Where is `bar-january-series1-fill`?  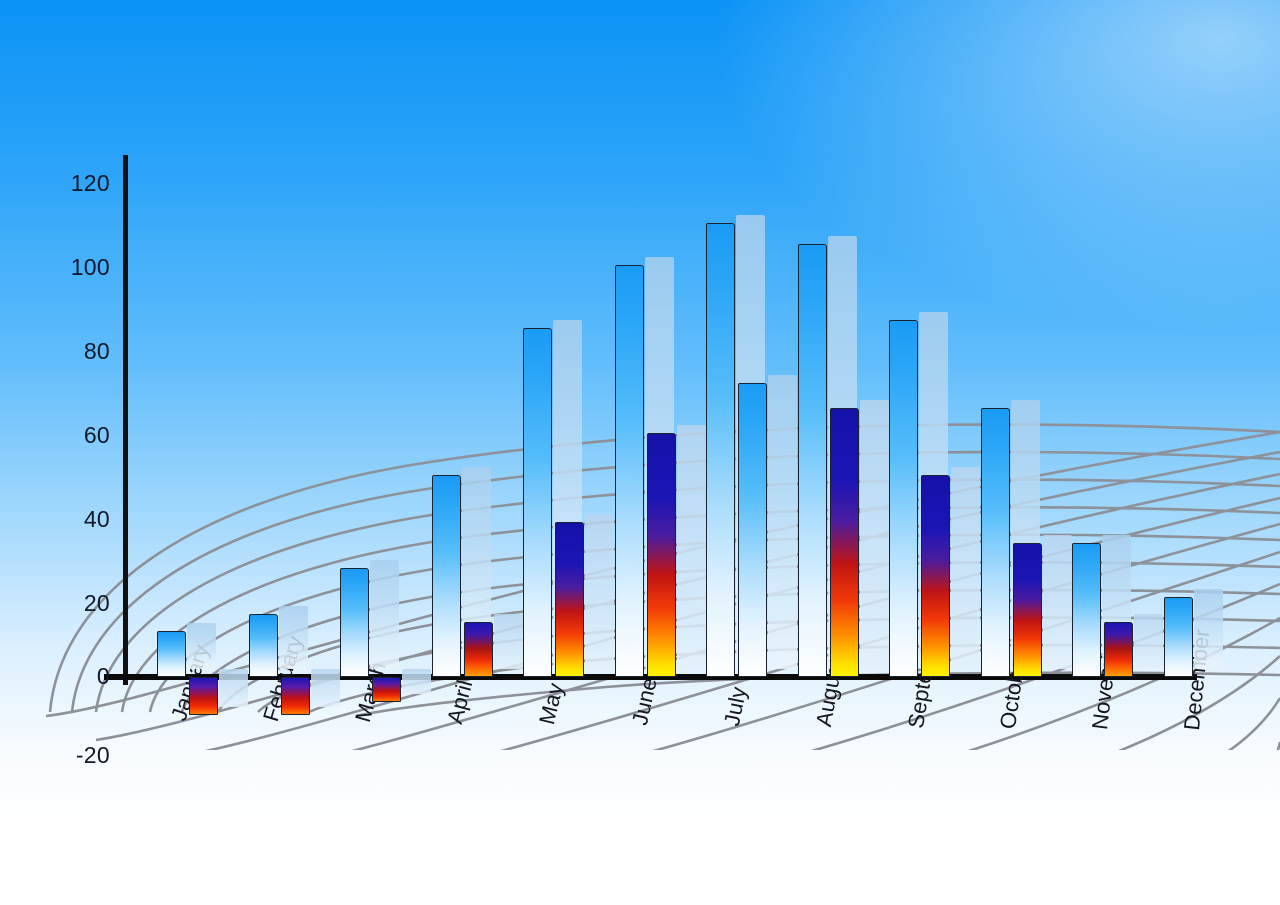
bar-january-series1-fill is located at coordinates (171, 653).